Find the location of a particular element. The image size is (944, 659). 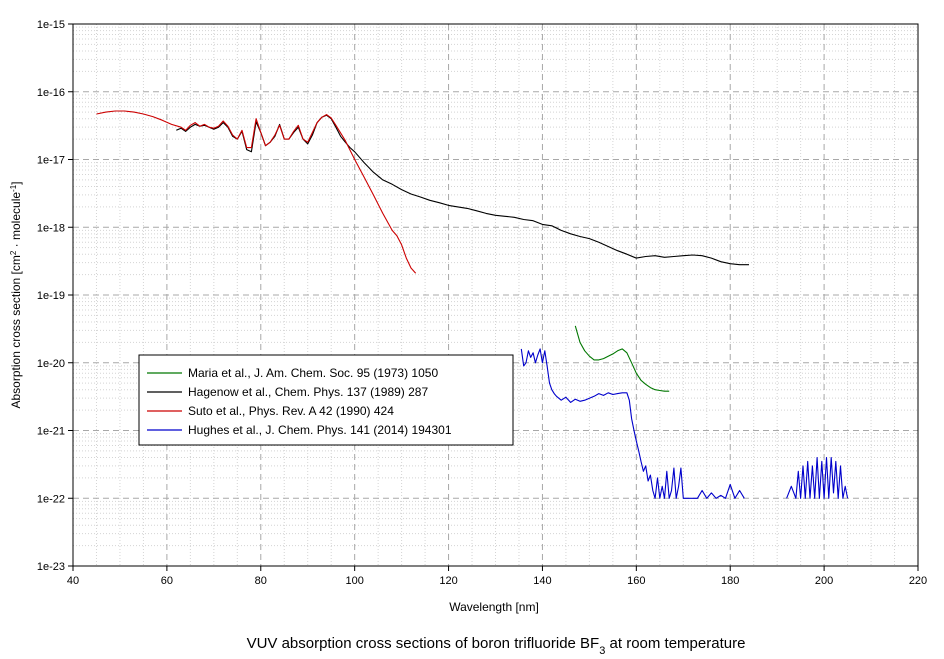

x-tick-label: 60 is located at coordinates (167, 581).